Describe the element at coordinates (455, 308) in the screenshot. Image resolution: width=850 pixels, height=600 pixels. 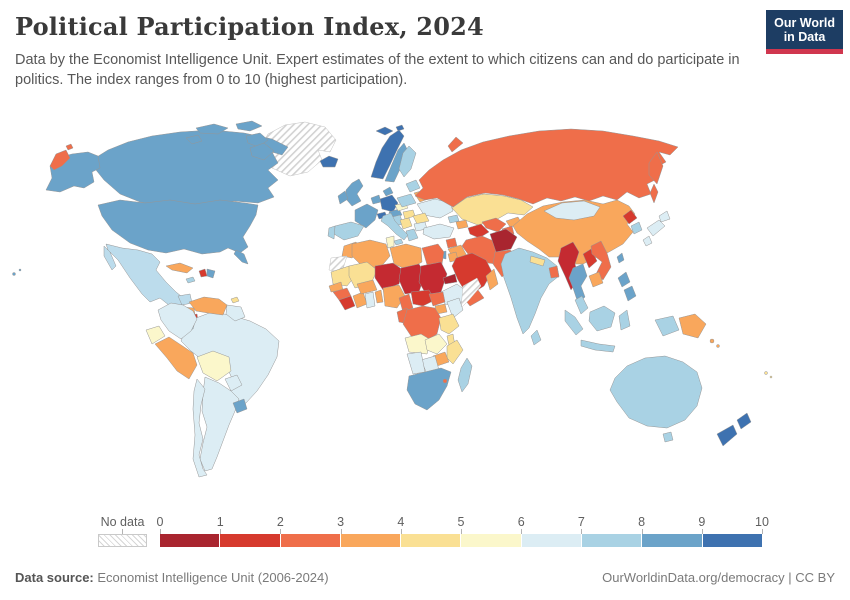
I see `map-region-kenya` at that location.